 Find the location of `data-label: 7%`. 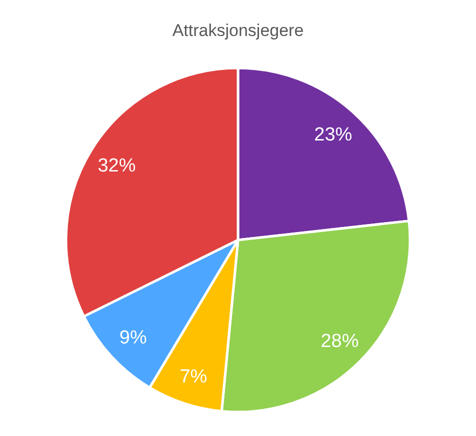

data-label: 7% is located at coordinates (194, 377).